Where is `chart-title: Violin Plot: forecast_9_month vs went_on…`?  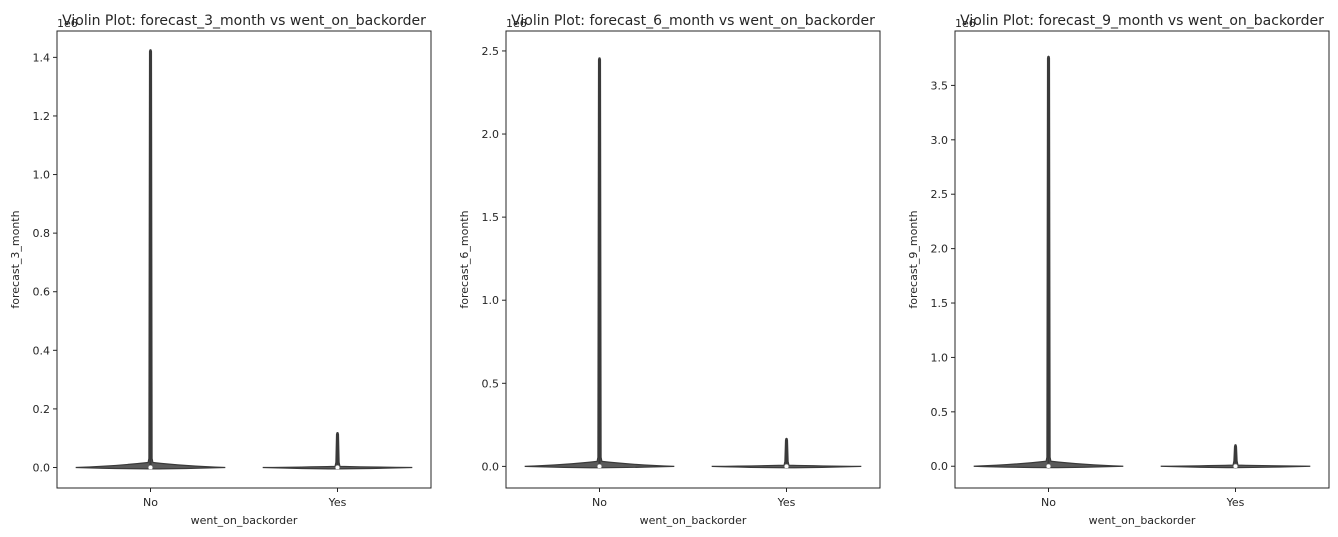
chart-title: Violin Plot: forecast_9_month vs went_on… is located at coordinates (1142, 21).